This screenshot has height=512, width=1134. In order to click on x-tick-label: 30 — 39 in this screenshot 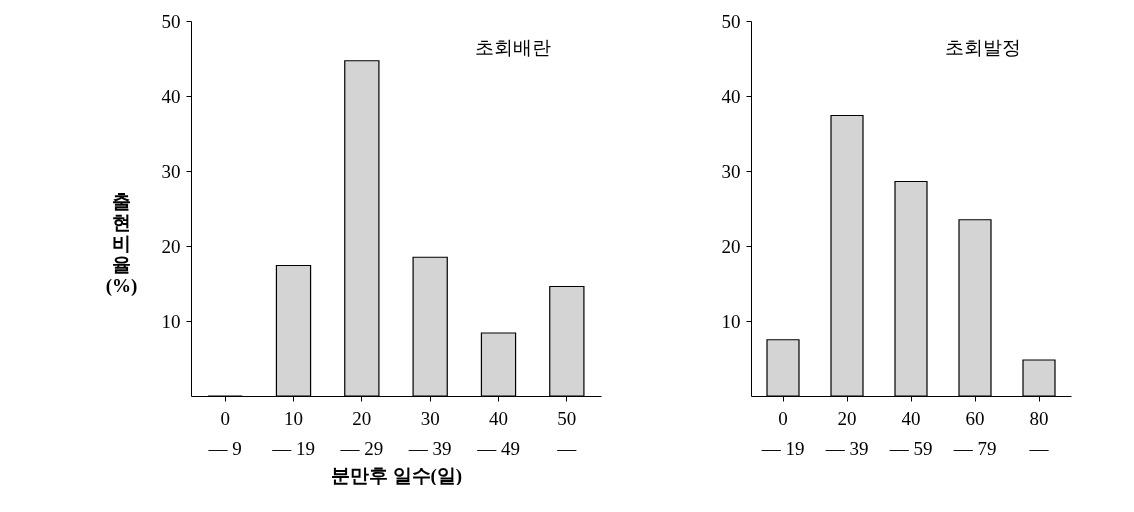, I will do `click(429, 433)`.